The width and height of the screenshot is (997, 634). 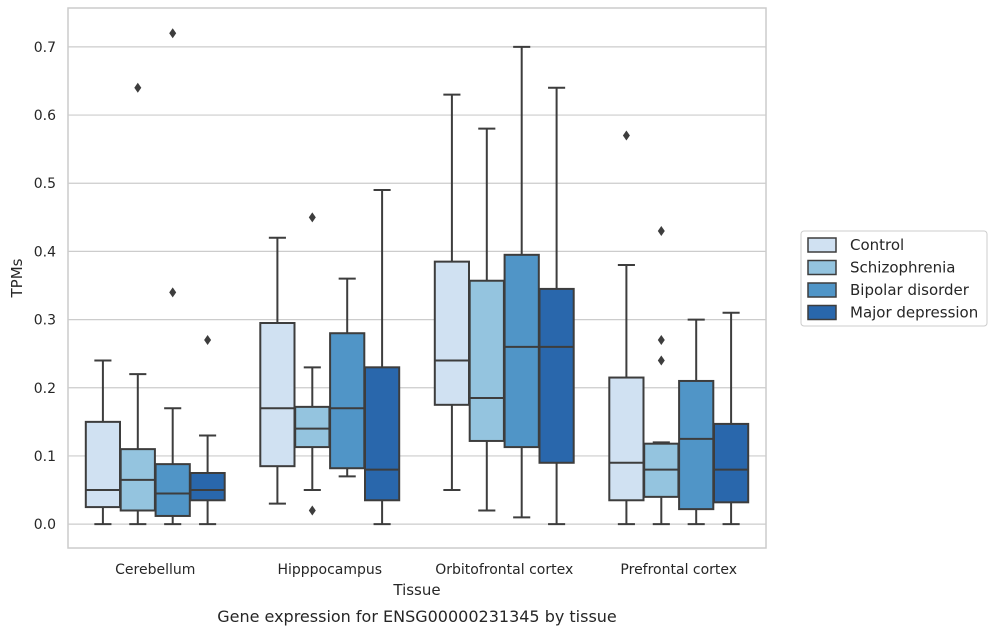 I want to click on legend-label-1: Schizophrenia, so click(x=902, y=268).